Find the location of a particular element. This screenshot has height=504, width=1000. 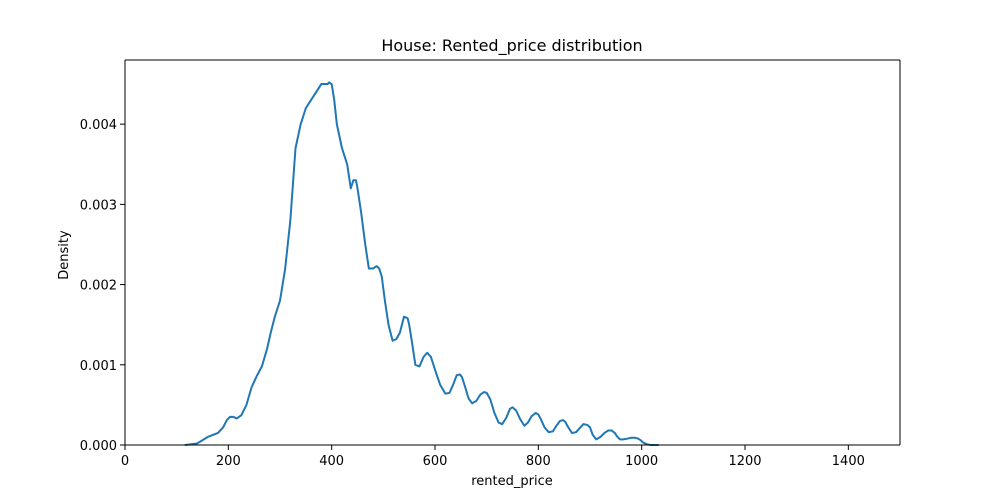

x-tick-label: 1200 is located at coordinates (744, 461).